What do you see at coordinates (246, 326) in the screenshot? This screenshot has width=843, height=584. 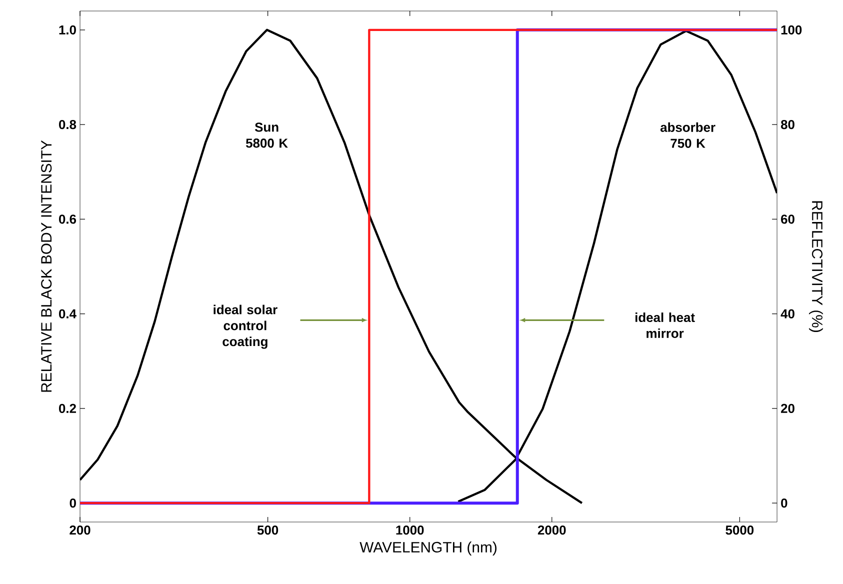 I see `annotation: ideal solar control coating` at bounding box center [246, 326].